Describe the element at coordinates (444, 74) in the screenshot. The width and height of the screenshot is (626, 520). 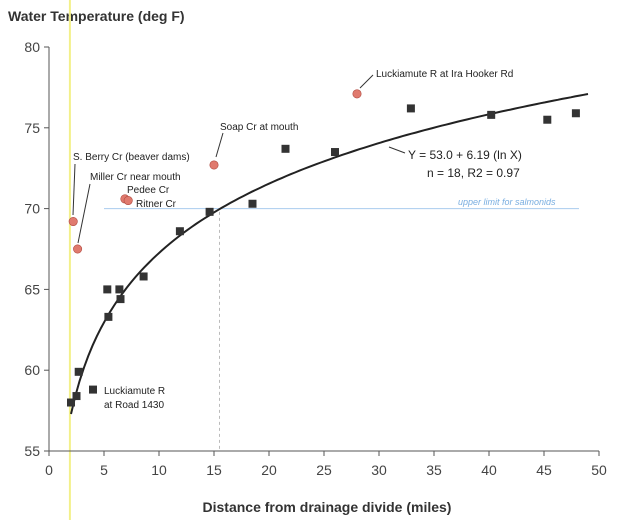
I see `annotation-ira-hooker: Luckiamute R at Ira Hooker Rd` at that location.